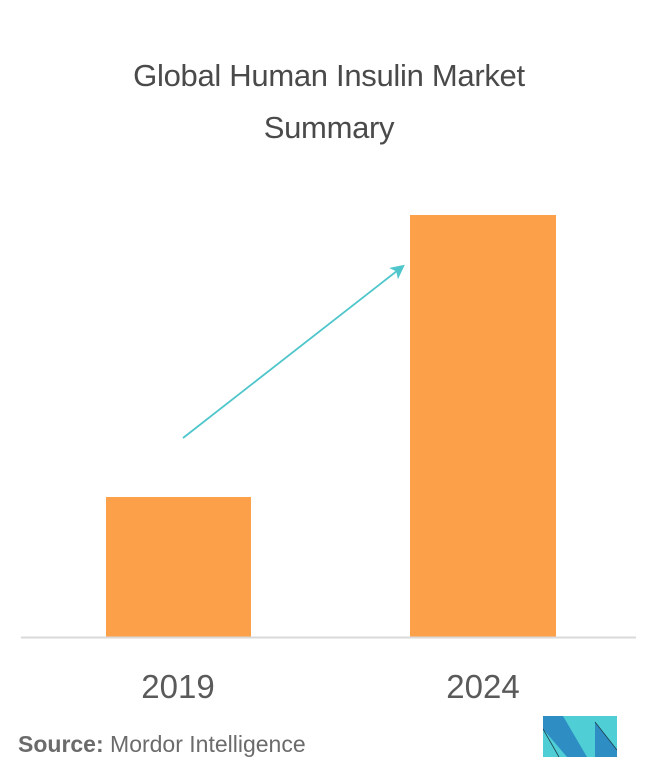 The height and width of the screenshot is (780, 658). Describe the element at coordinates (329, 127) in the screenshot. I see `chart-title-line2: Summary` at that location.